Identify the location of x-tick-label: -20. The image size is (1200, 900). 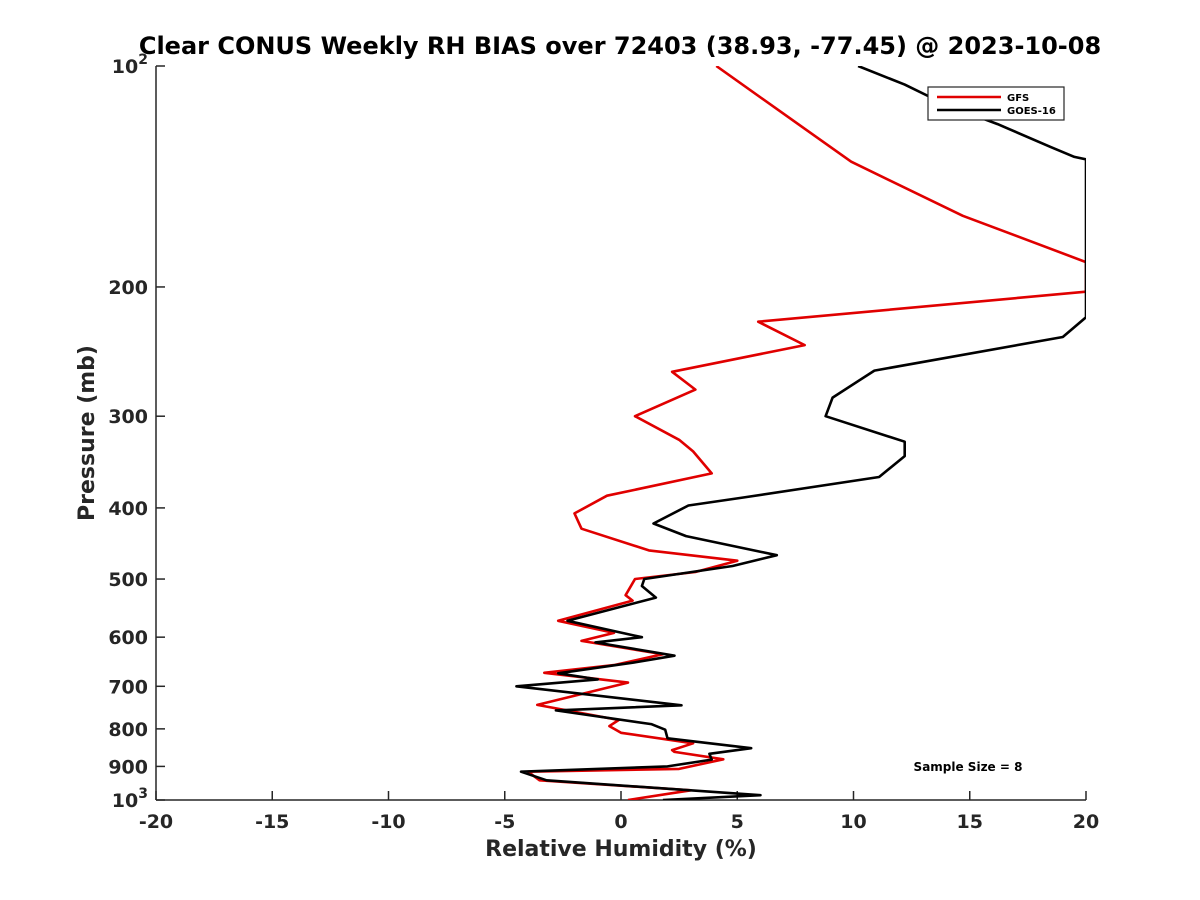
(156, 822).